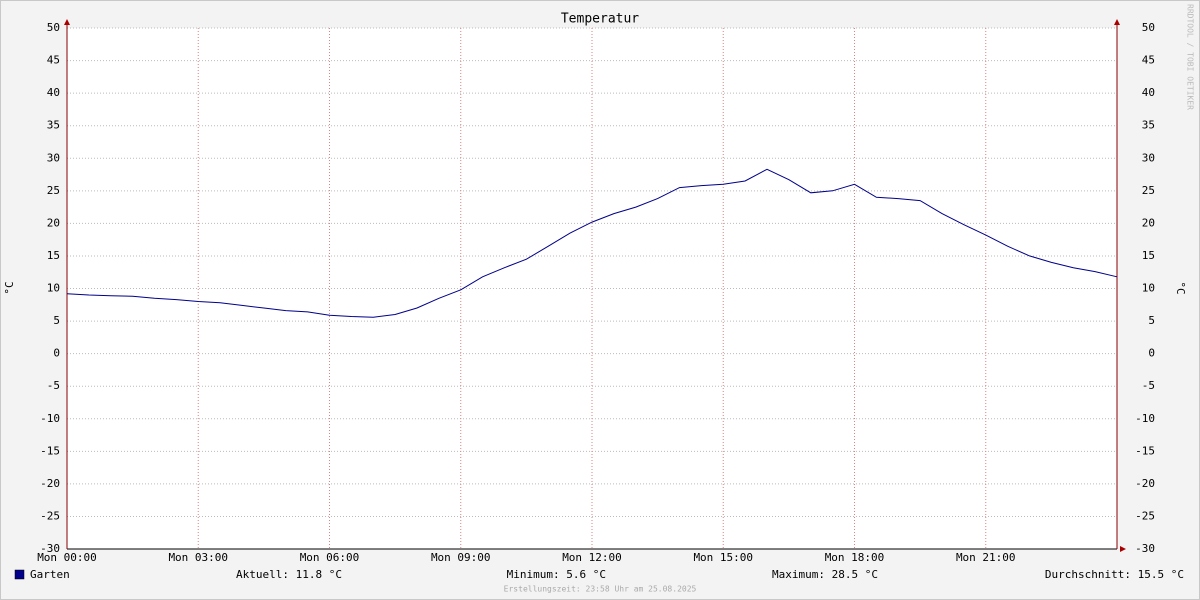  I want to click on x-tick-label: Mon 18:00, so click(855, 557).